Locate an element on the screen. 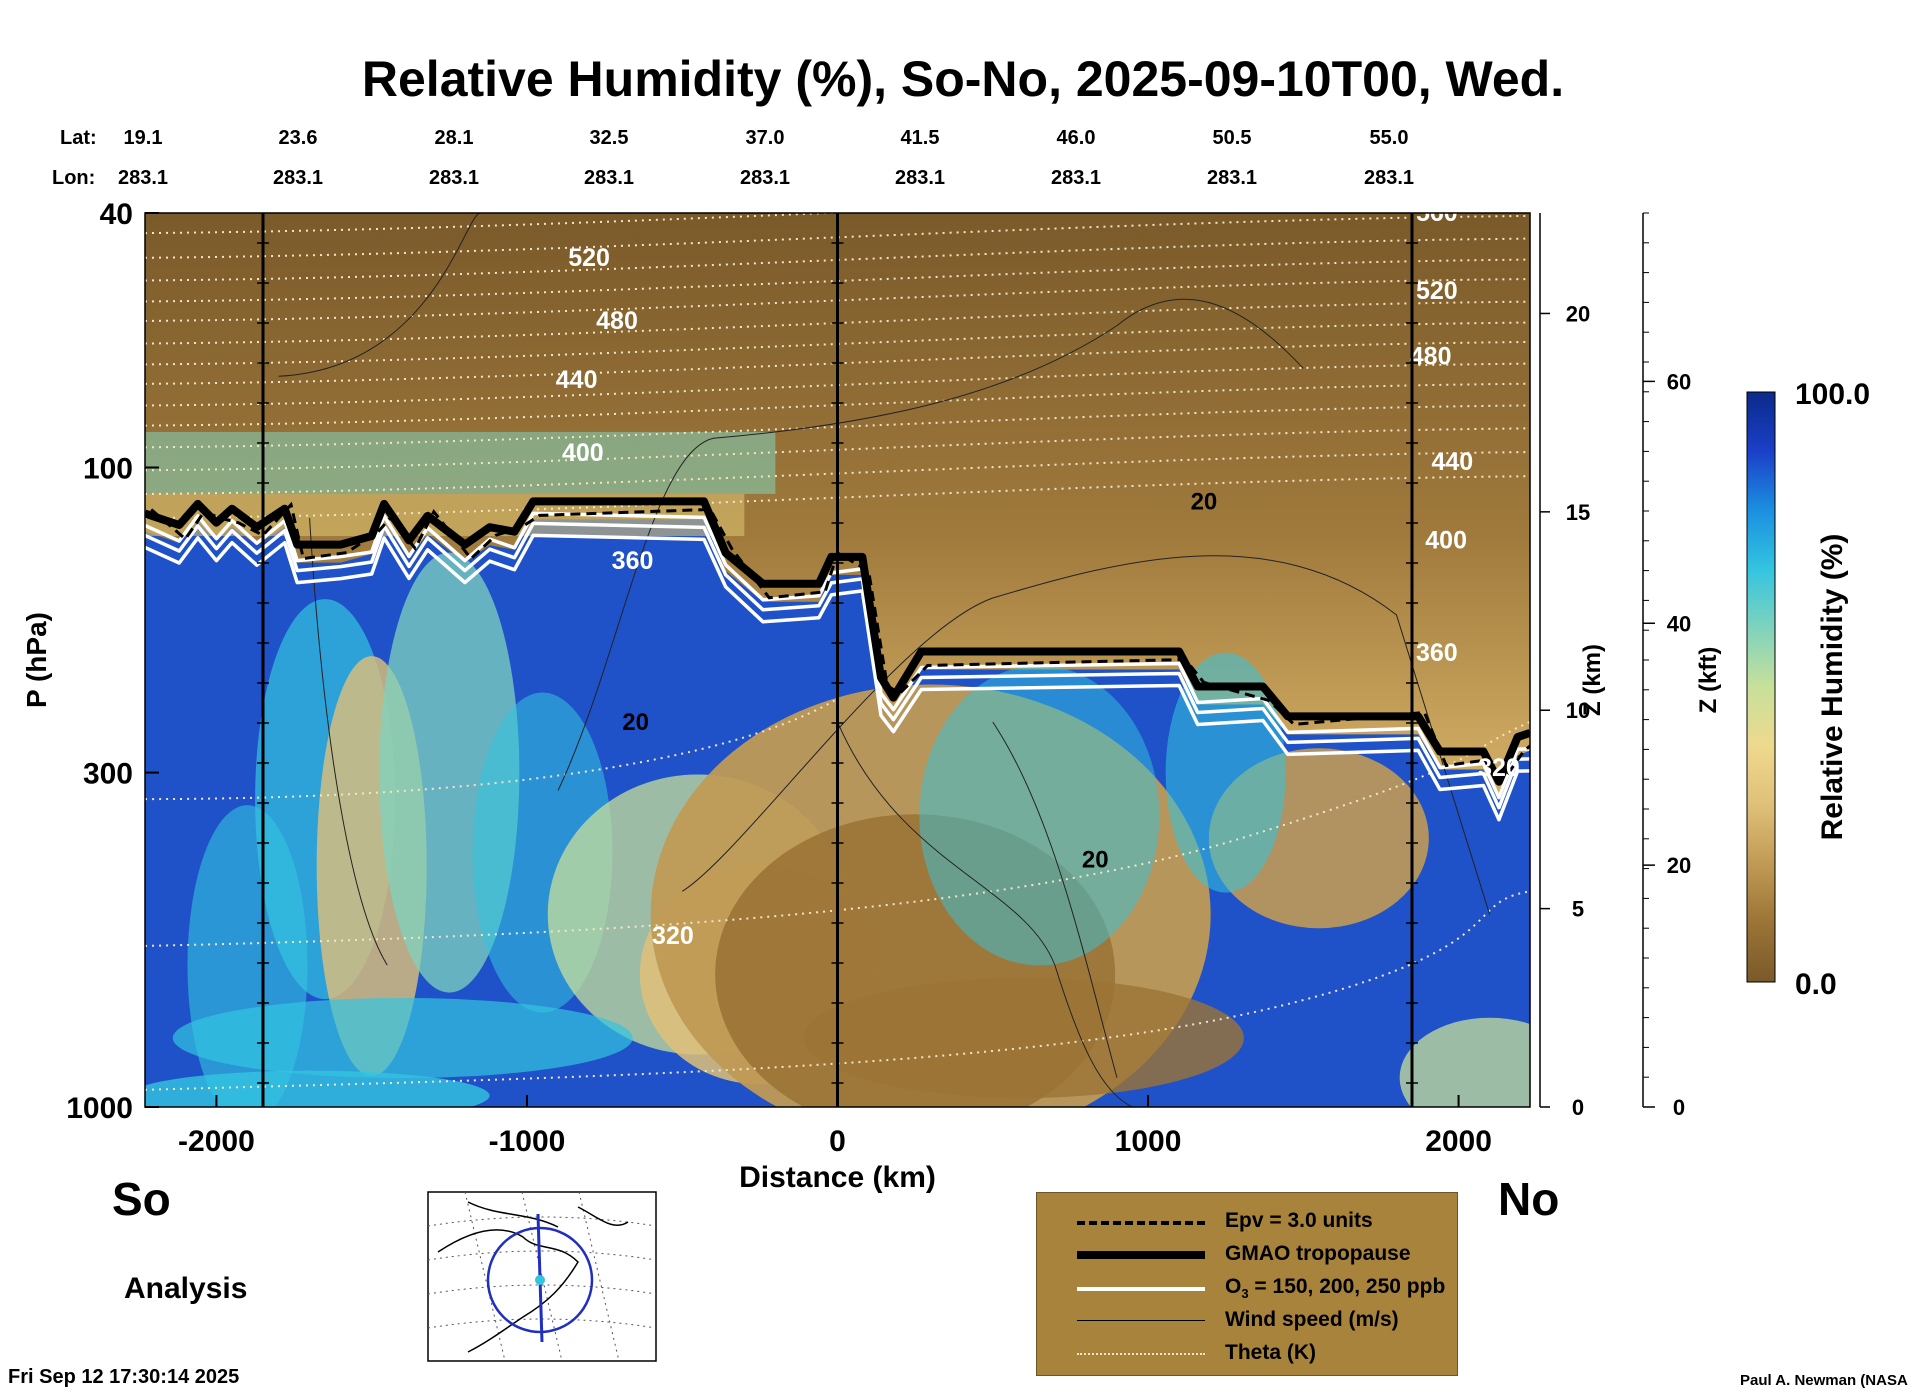 This screenshot has width=1926, height=1394. legend-swatch-thin is located at coordinates (1141, 1320).